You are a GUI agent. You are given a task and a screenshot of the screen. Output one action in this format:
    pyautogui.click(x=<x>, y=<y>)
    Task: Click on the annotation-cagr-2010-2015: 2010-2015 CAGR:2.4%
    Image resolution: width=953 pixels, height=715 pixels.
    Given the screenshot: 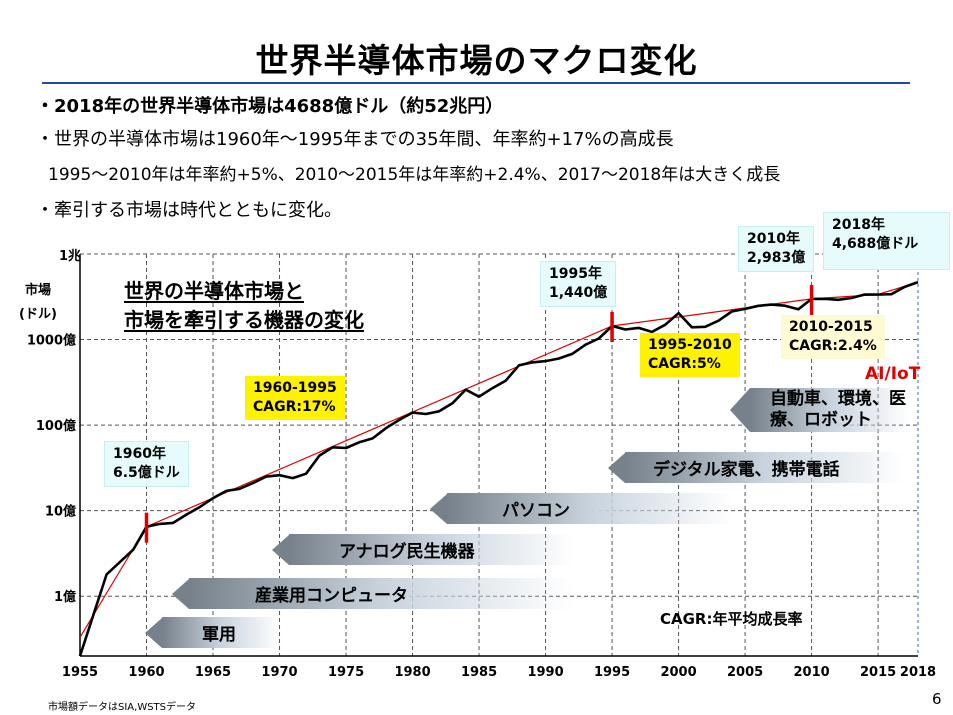 What is the action you would take?
    pyautogui.click(x=833, y=337)
    